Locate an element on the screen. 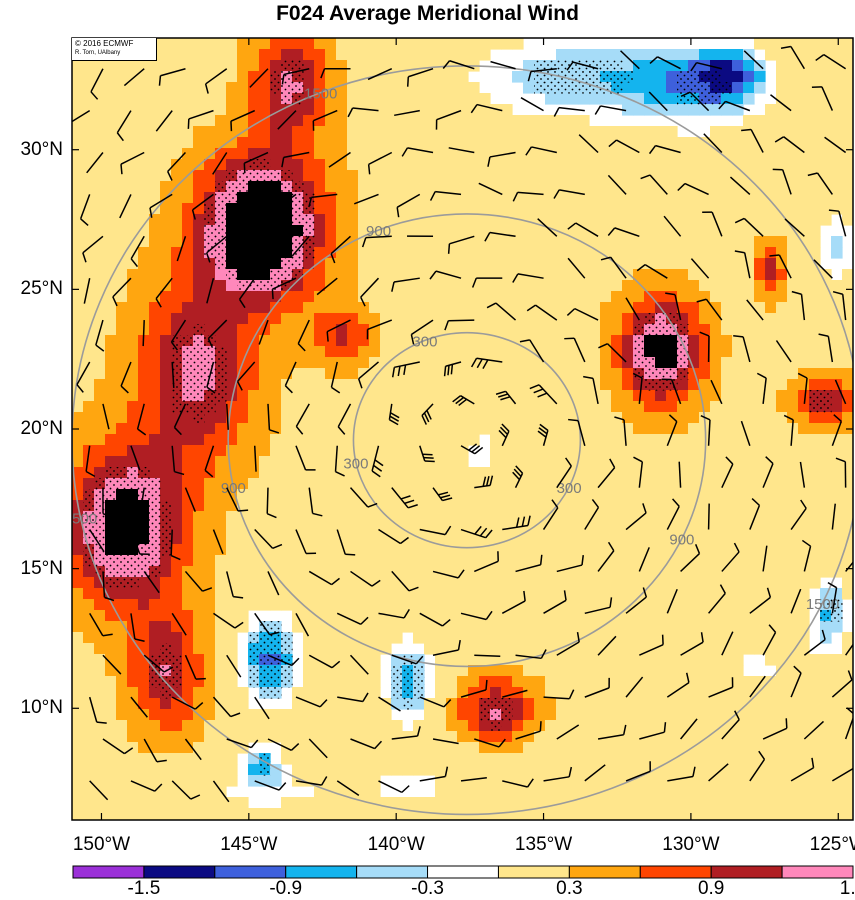 This screenshot has width=855, height=900. credit-line-1: © 2016 ECMWF is located at coordinates (104, 43).